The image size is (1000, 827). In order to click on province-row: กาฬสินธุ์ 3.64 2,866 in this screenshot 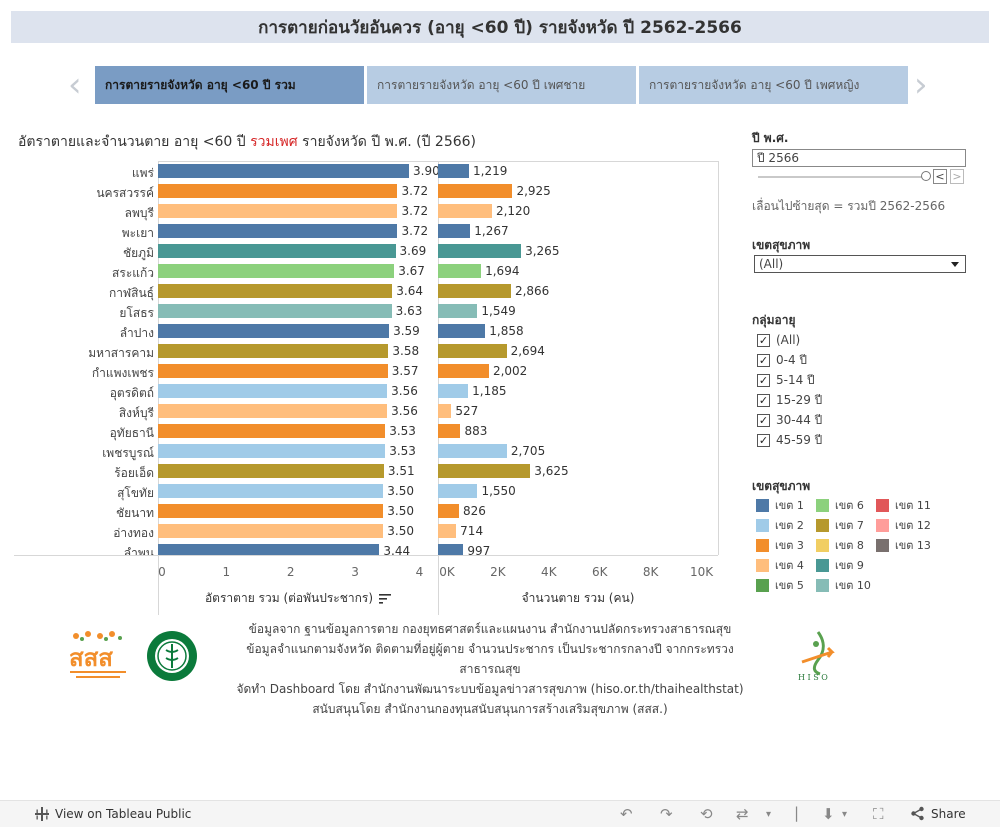, I will do `click(366, 291)`.